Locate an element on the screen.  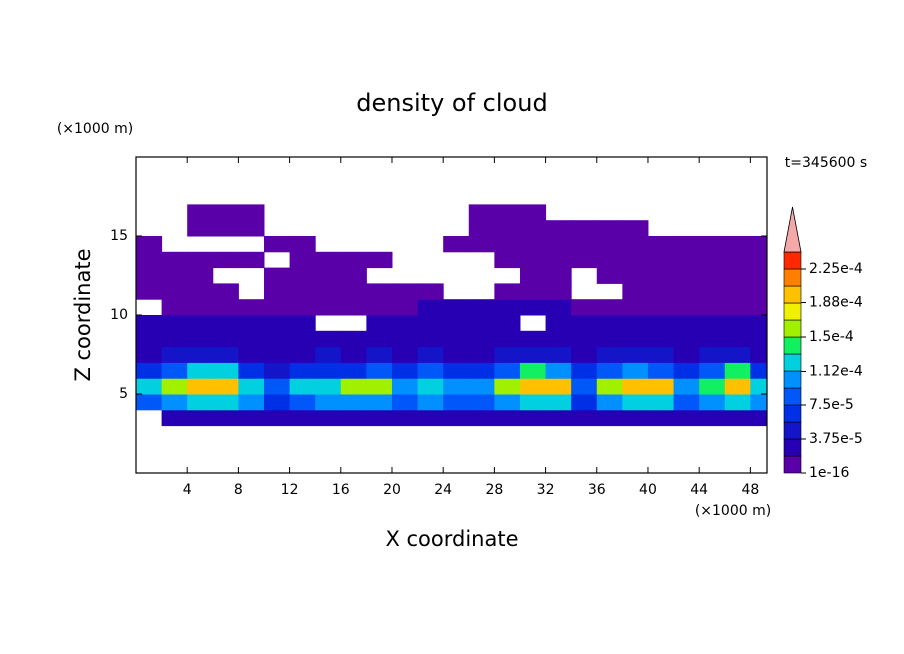
annotation: t=345600 s is located at coordinates (826, 163).